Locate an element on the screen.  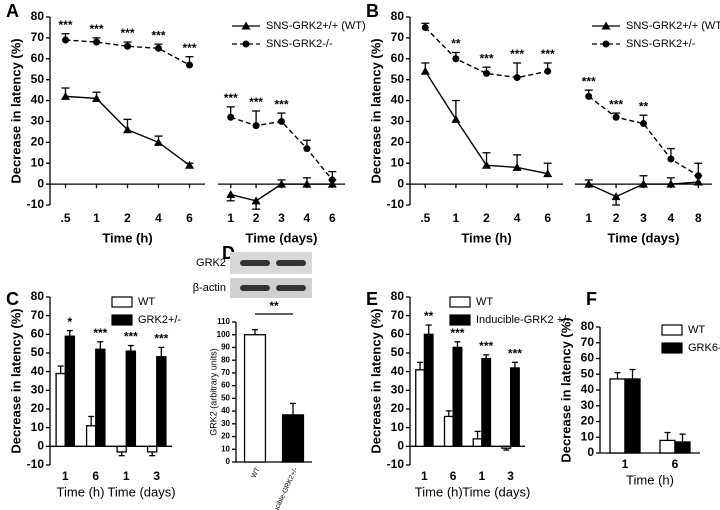
legend-label: SNS-GRK2+/- is located at coordinates (661, 44).